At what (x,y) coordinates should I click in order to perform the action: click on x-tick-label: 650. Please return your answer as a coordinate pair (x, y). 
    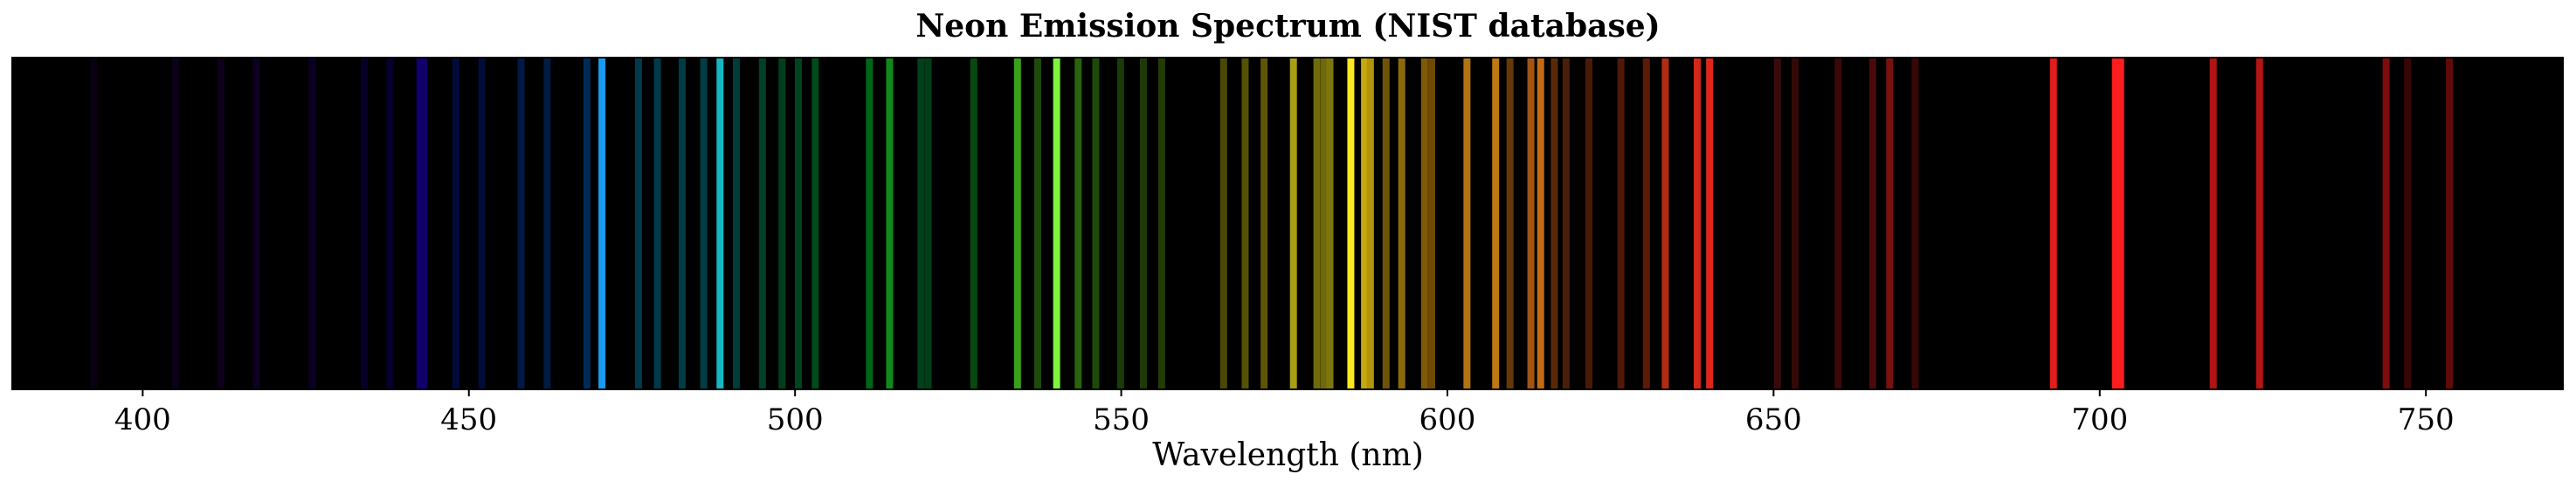
    Looking at the image, I should click on (1773, 419).